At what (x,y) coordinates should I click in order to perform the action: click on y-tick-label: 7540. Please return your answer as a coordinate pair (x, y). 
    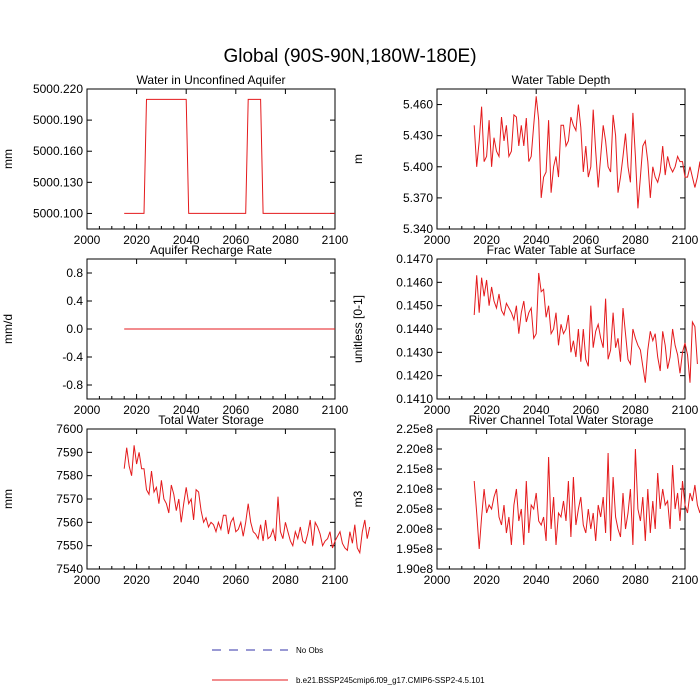
    Looking at the image, I should click on (69, 569).